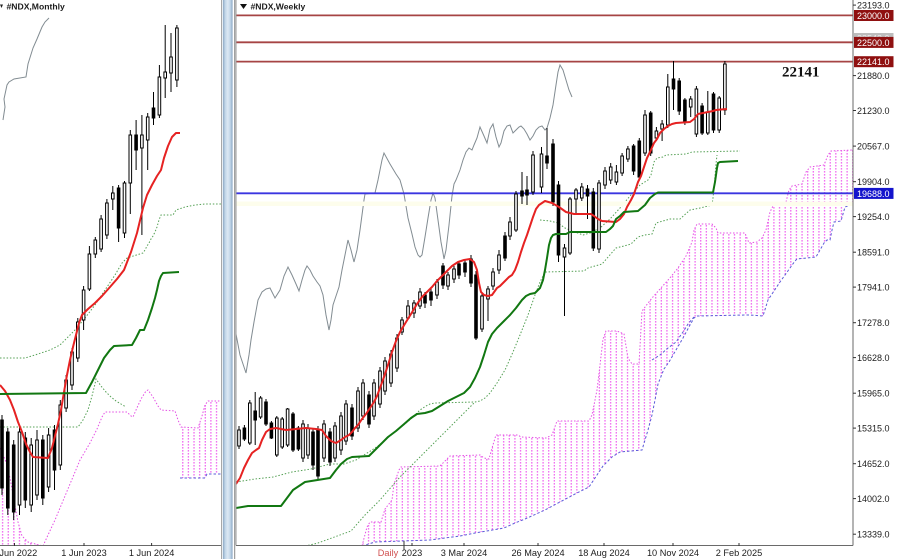 Image resolution: width=900 pixels, height=559 pixels. I want to click on svg-text: 19904.0, so click(873, 182).